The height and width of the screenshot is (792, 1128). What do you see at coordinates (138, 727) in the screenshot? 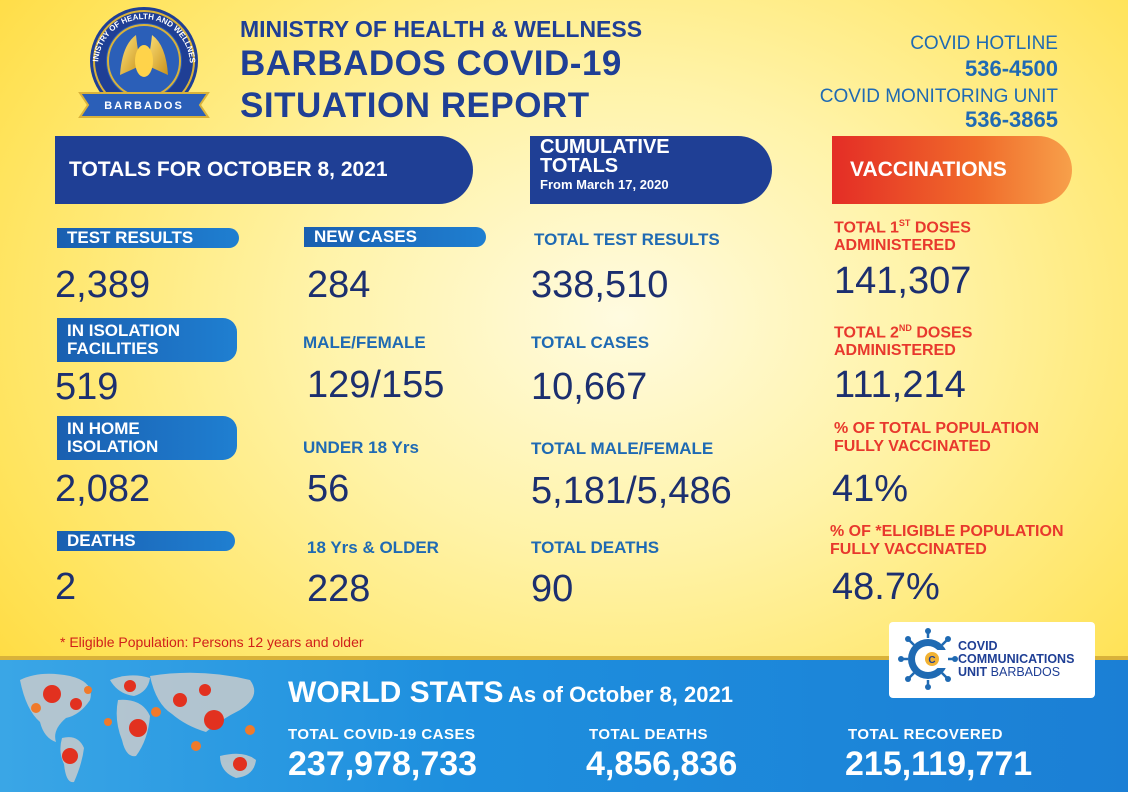
I see `world-map-virus-image` at bounding box center [138, 727].